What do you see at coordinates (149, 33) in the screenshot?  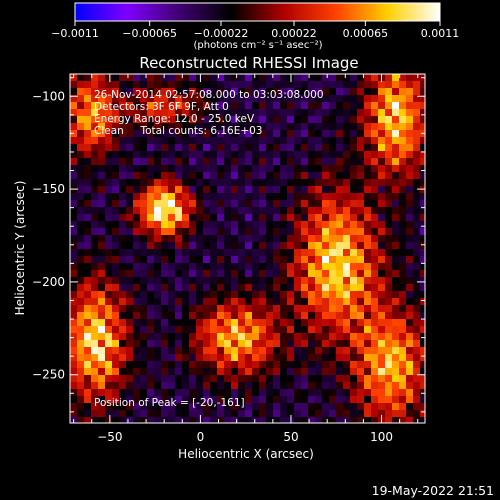 I see `colorbar-tick-label: −0.00065` at bounding box center [149, 33].